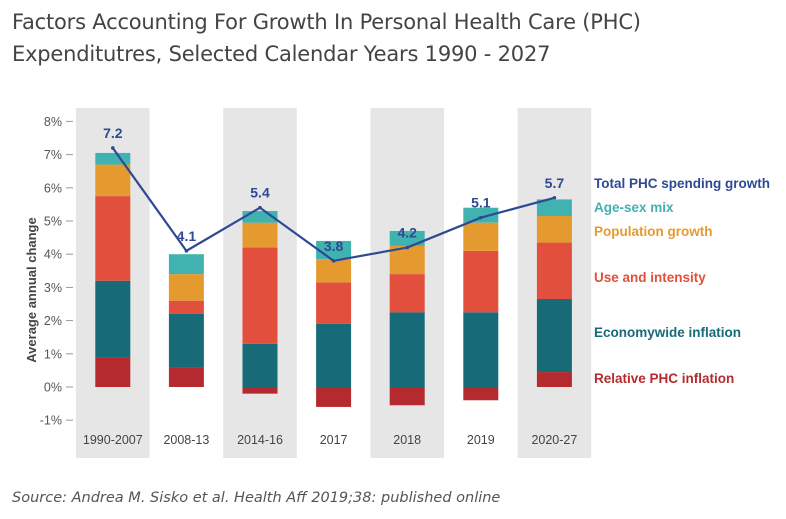 This screenshot has width=786, height=519. Describe the element at coordinates (334, 440) in the screenshot. I see `x-tick-label: 2017` at that location.